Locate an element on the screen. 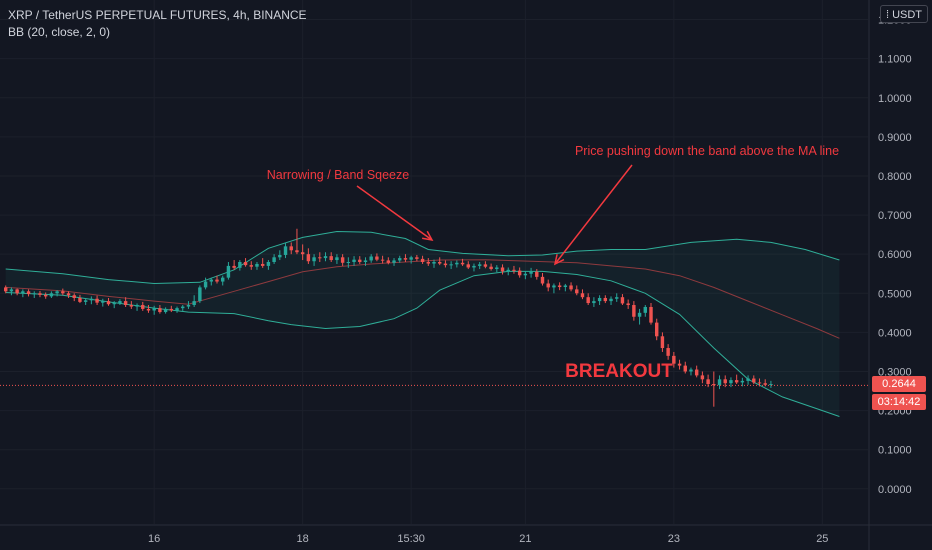  arrow-squeeze is located at coordinates (395, 213).